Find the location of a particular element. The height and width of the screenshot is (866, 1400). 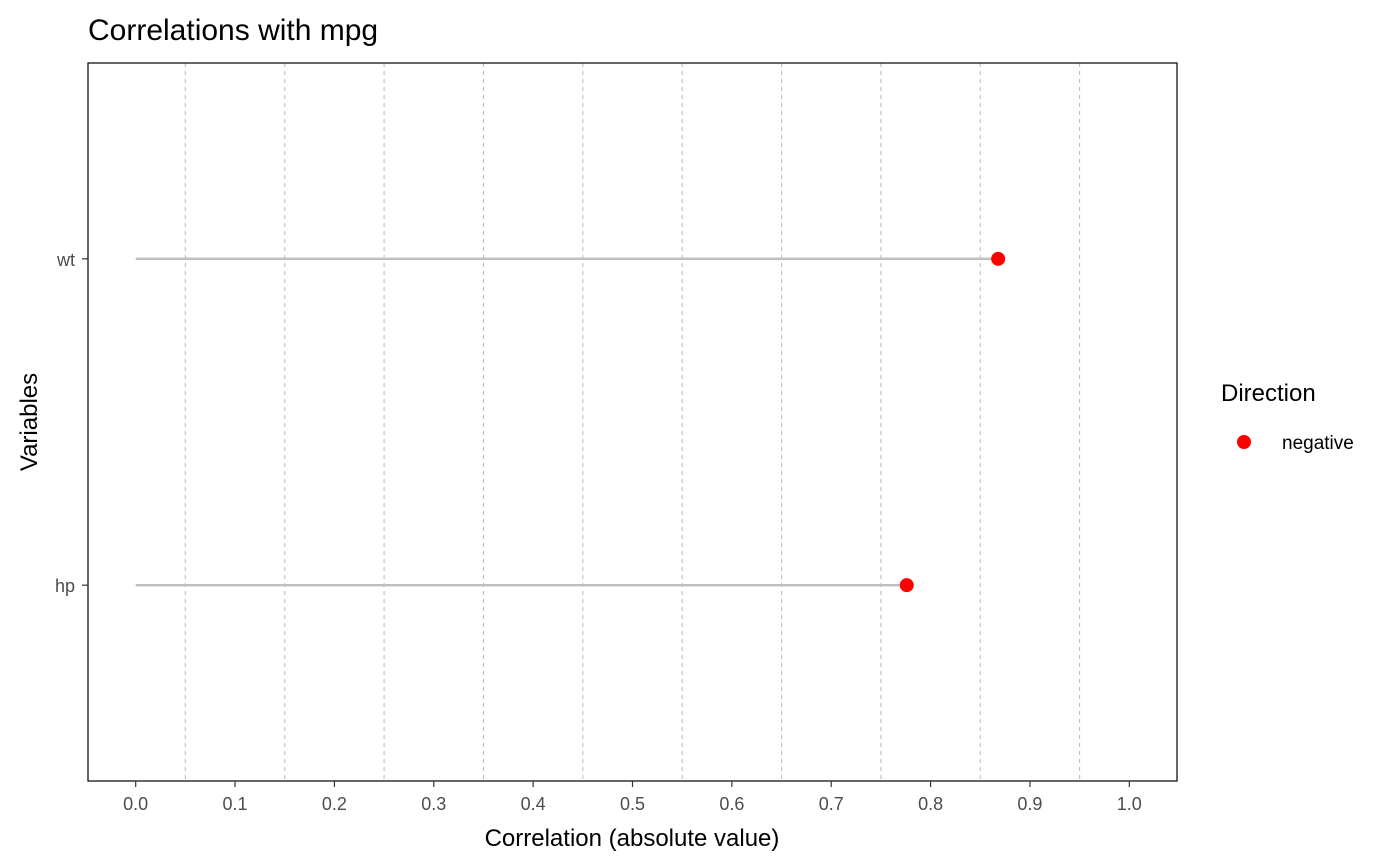

x-tick-label-5: 0.5 is located at coordinates (632, 804).